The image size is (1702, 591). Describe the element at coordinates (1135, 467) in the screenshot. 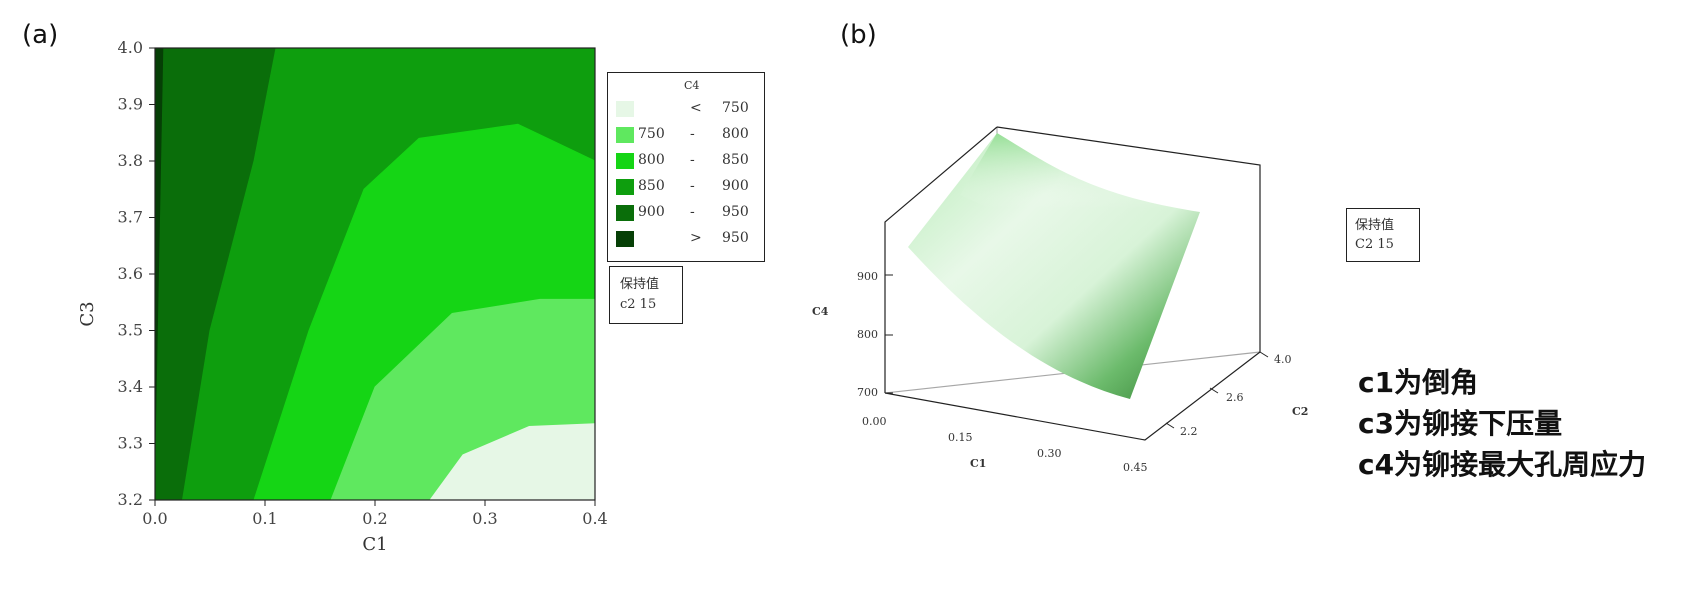

I see `x-tick-045: 0.45` at that location.